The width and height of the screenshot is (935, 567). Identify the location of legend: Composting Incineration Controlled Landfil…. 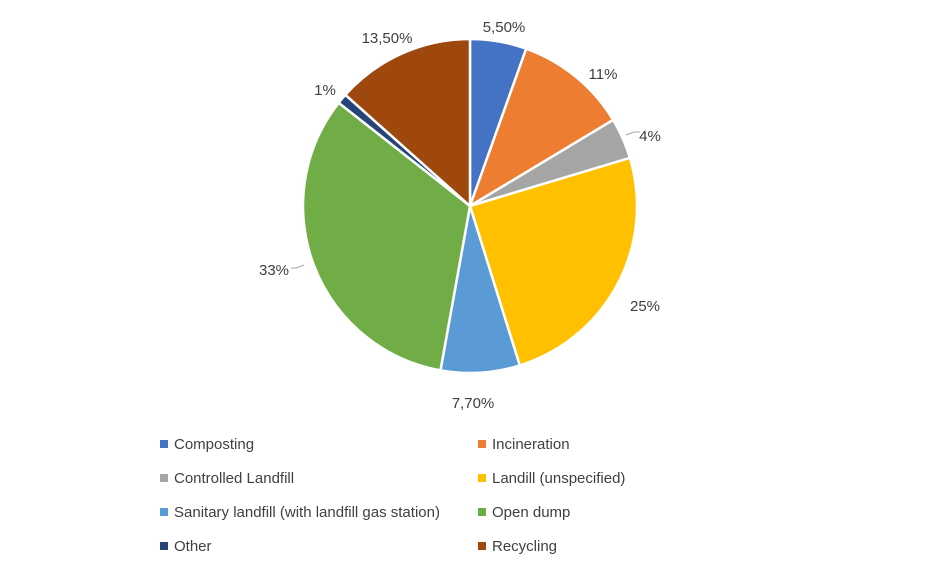
(419, 495).